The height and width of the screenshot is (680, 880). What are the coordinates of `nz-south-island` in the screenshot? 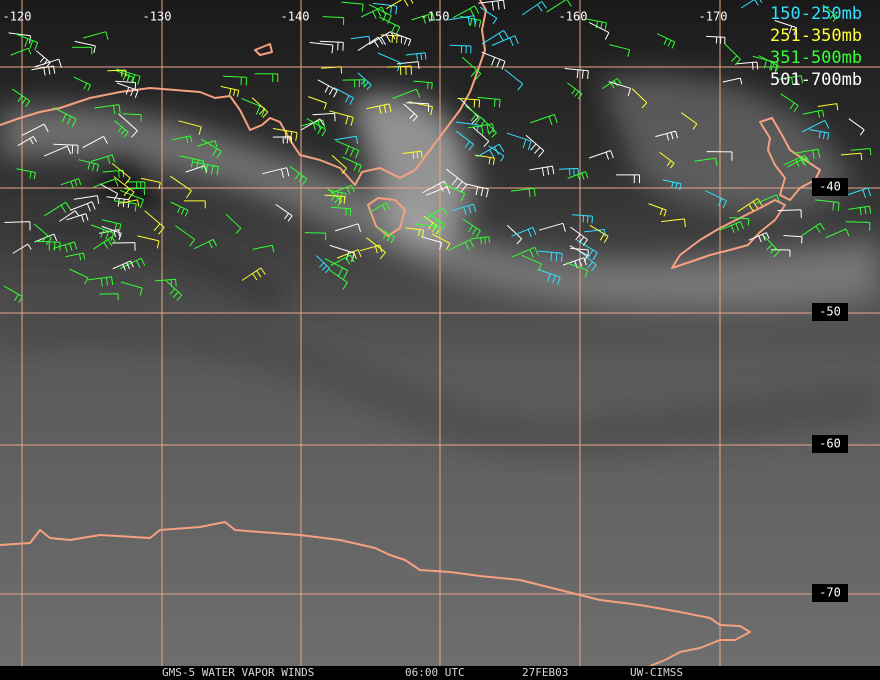 It's located at (728, 234).